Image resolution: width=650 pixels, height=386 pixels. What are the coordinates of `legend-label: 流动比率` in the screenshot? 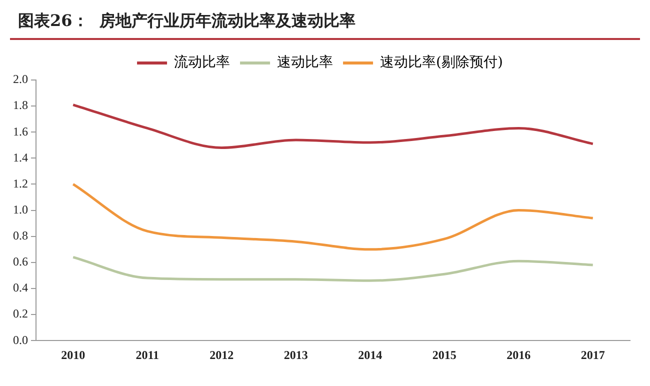 It's located at (202, 62).